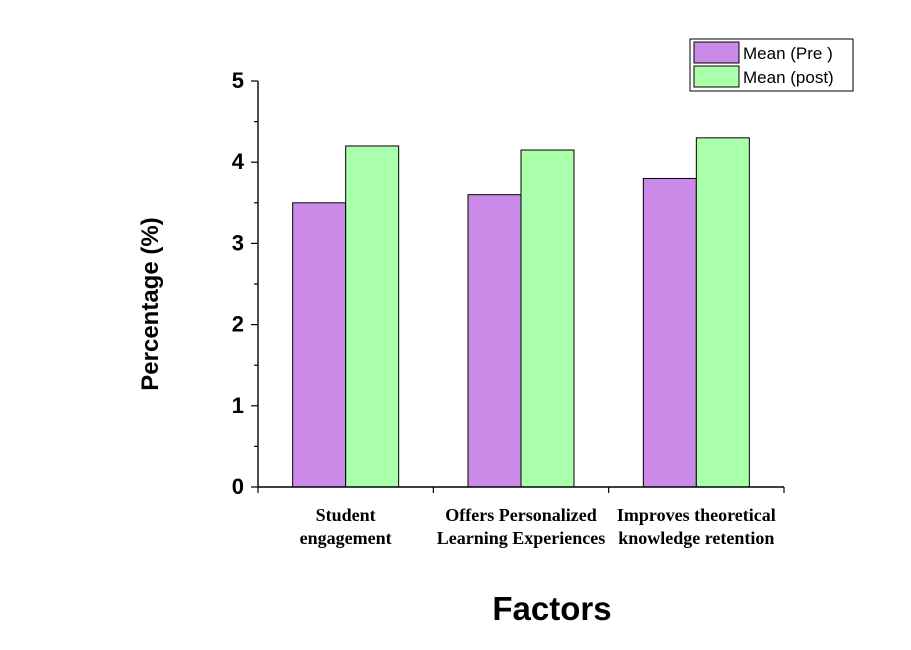  What do you see at coordinates (771, 65) in the screenshot?
I see `legend: Mean (Pre ) Mean (post)` at bounding box center [771, 65].